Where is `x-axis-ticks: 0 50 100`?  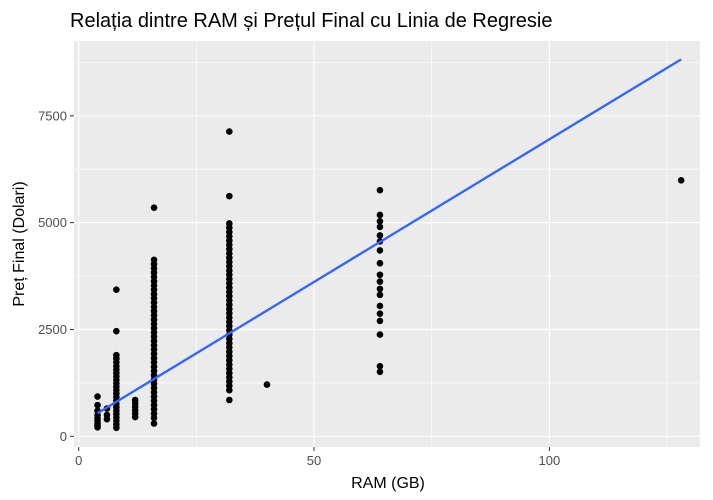 x-axis-ticks: 0 50 100 is located at coordinates (317, 457).